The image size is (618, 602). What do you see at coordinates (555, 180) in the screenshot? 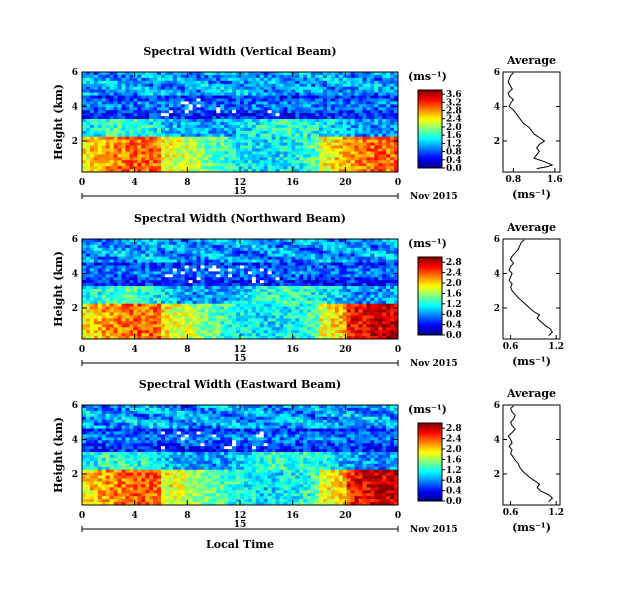
I see `average-x-tick-label: 1.6` at bounding box center [555, 180].